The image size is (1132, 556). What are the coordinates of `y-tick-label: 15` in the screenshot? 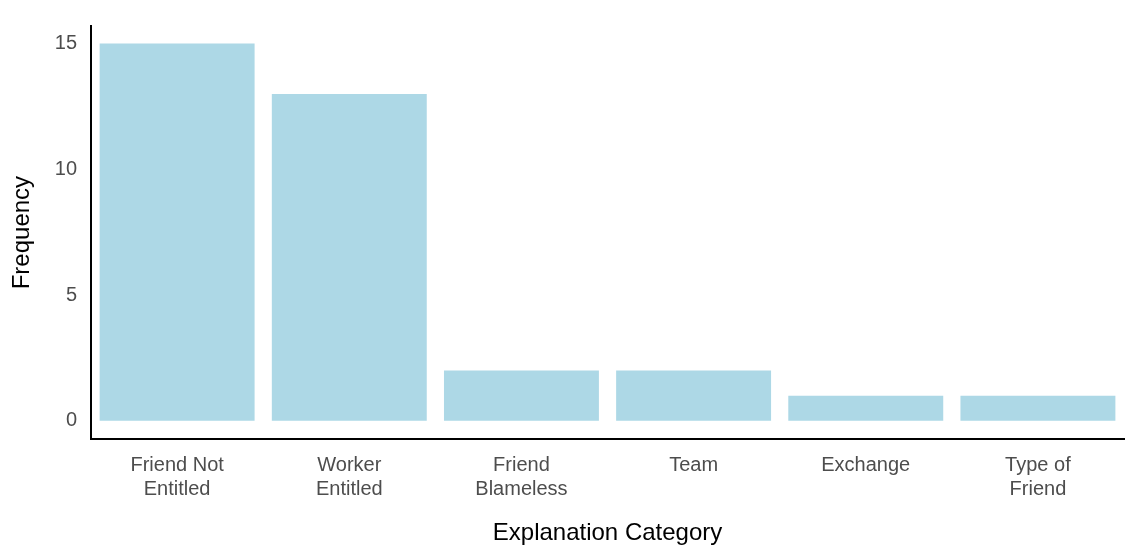 It's located at (66, 42).